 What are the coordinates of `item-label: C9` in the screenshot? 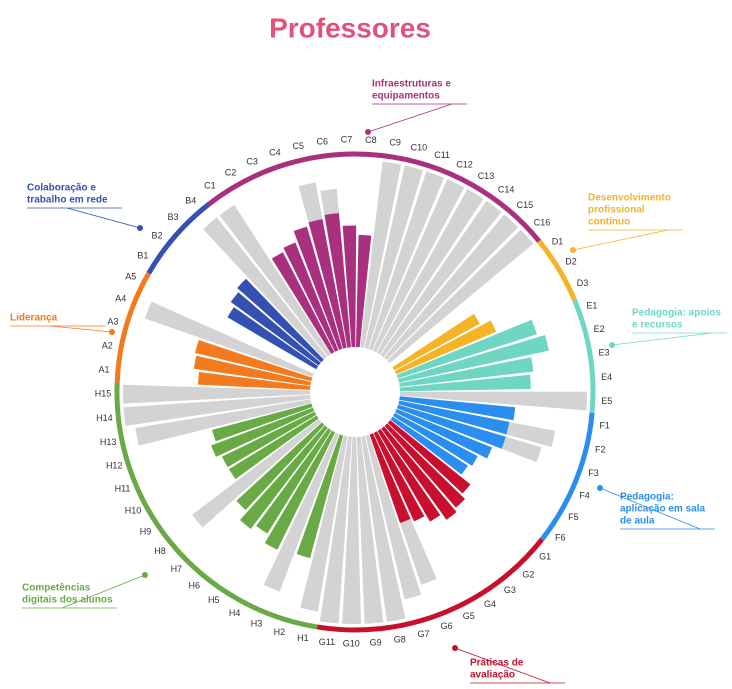 It's located at (395, 143).